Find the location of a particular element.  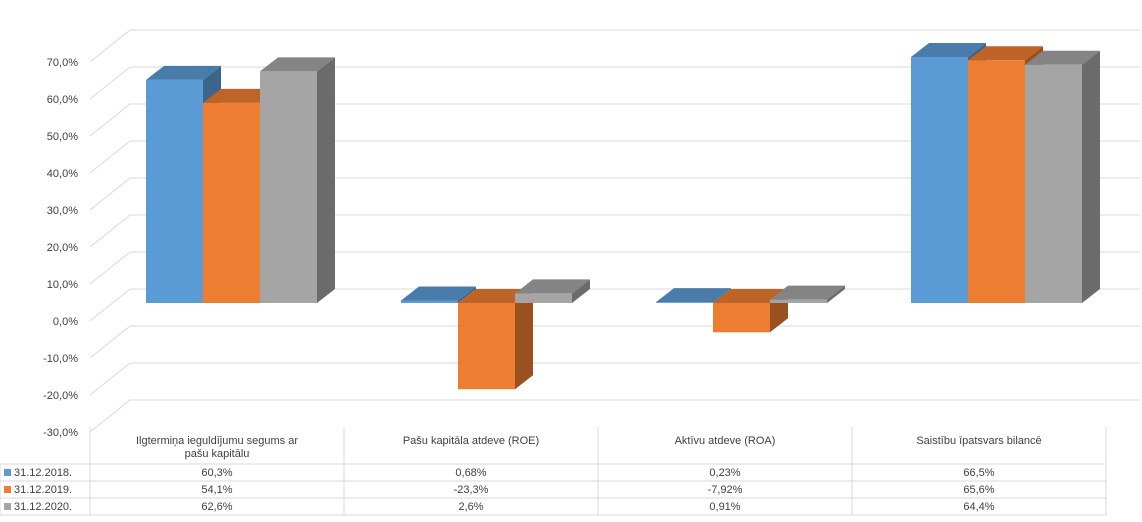

y-tick-label: 70,0% is located at coordinates (62, 63).